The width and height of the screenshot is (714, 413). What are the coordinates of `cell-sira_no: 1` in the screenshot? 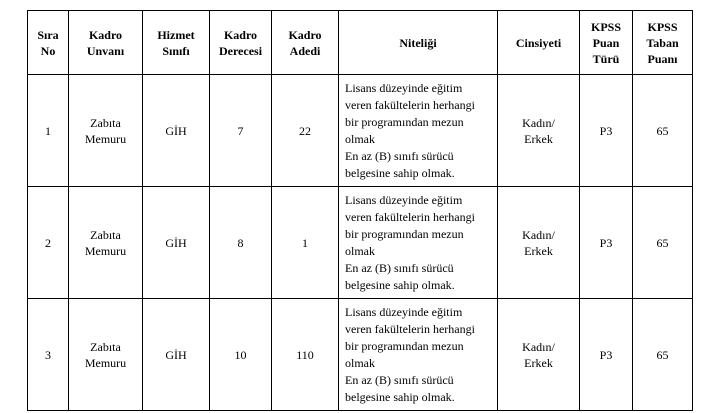 It's located at (48, 130).